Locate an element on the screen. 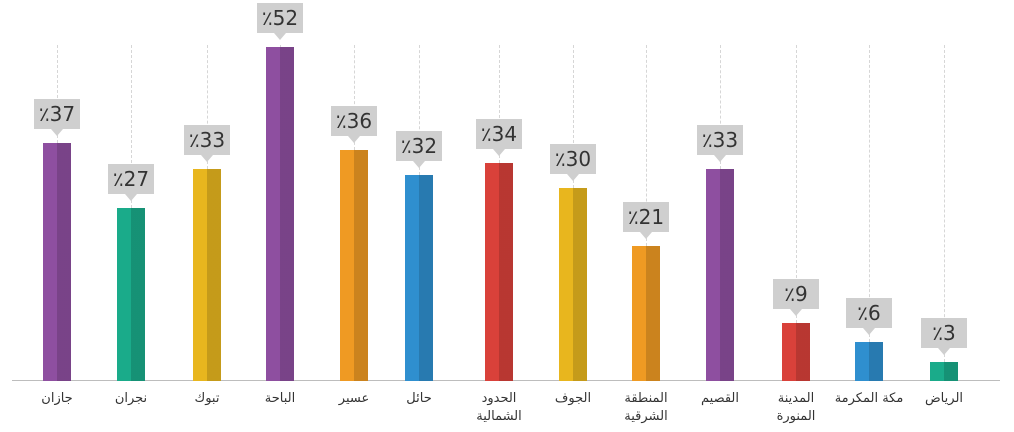  x-tick-label: مكة المكرمة is located at coordinates (869, 398).